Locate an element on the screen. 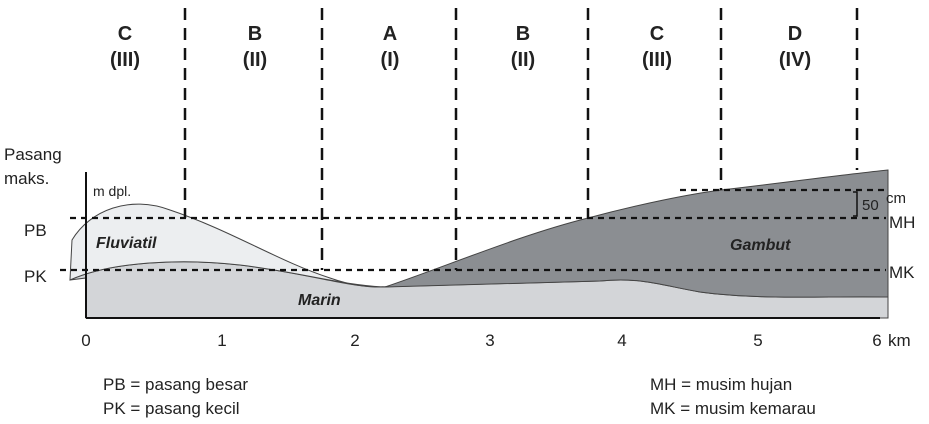  zone-letter: D is located at coordinates (795, 34).